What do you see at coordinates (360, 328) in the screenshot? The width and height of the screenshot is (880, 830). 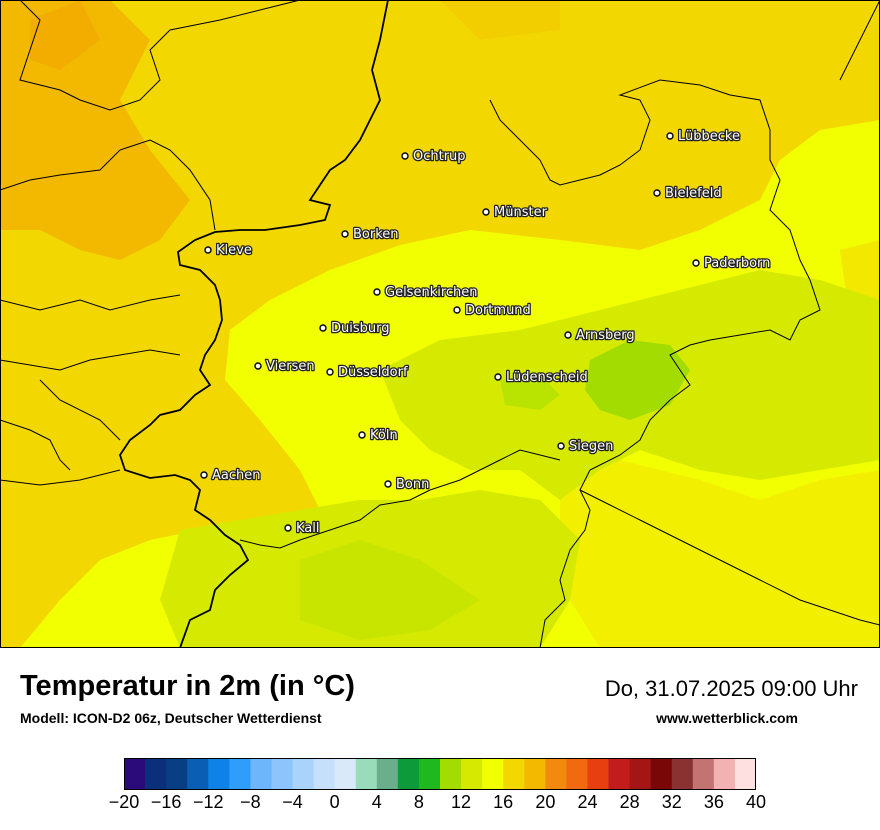 I see `city-label: Duisburg` at bounding box center [360, 328].